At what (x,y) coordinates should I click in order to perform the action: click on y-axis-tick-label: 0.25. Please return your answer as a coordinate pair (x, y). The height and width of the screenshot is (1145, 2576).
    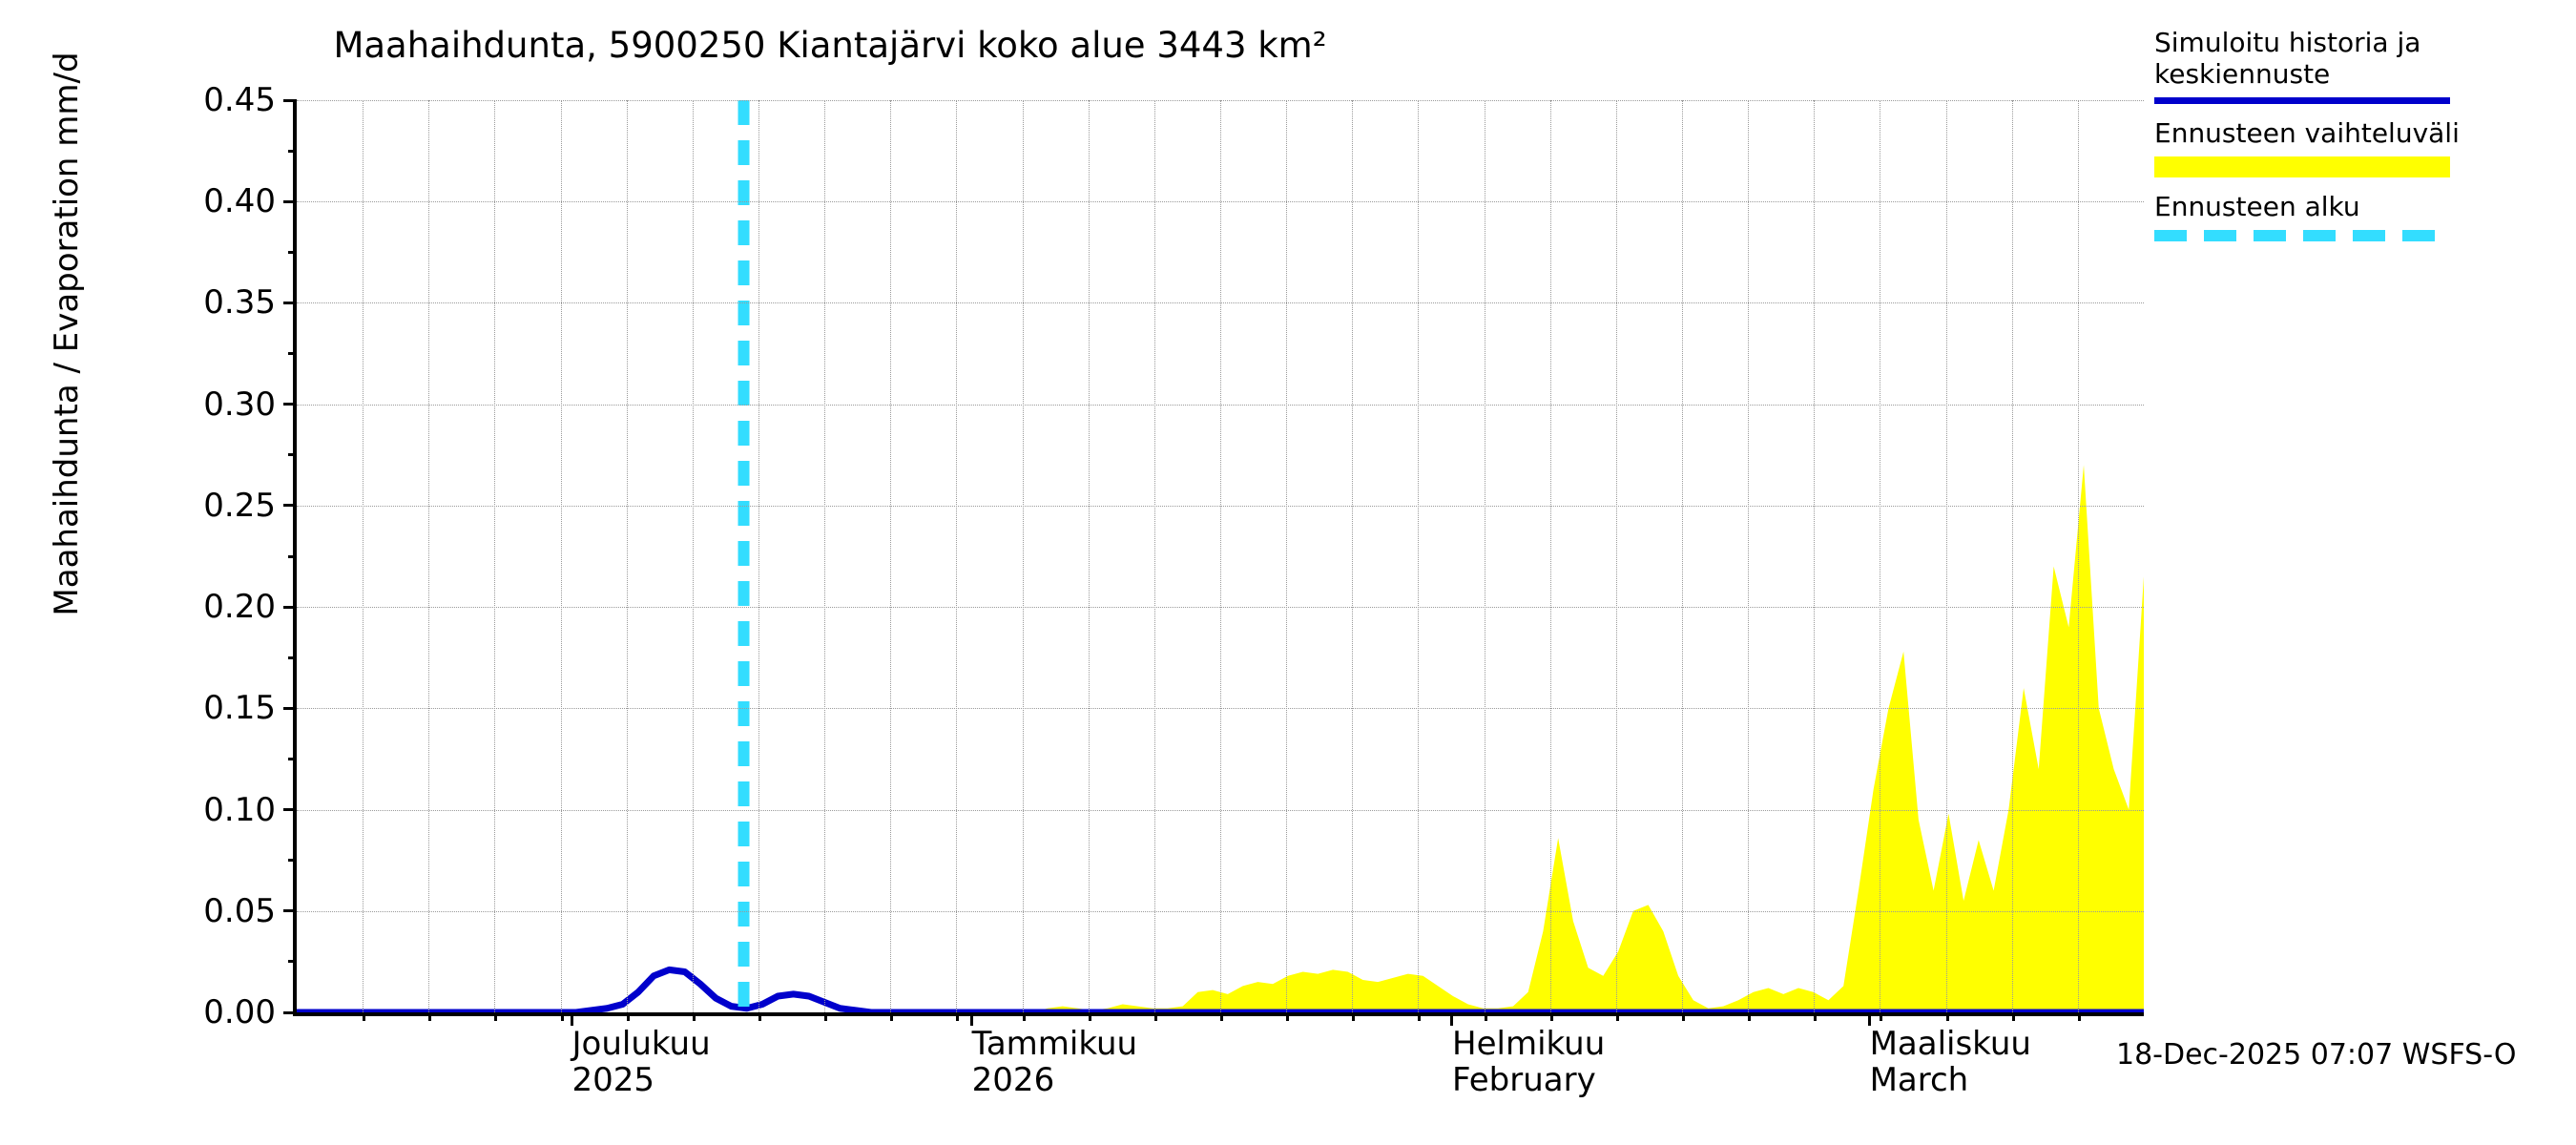
    Looking at the image, I should click on (239, 506).